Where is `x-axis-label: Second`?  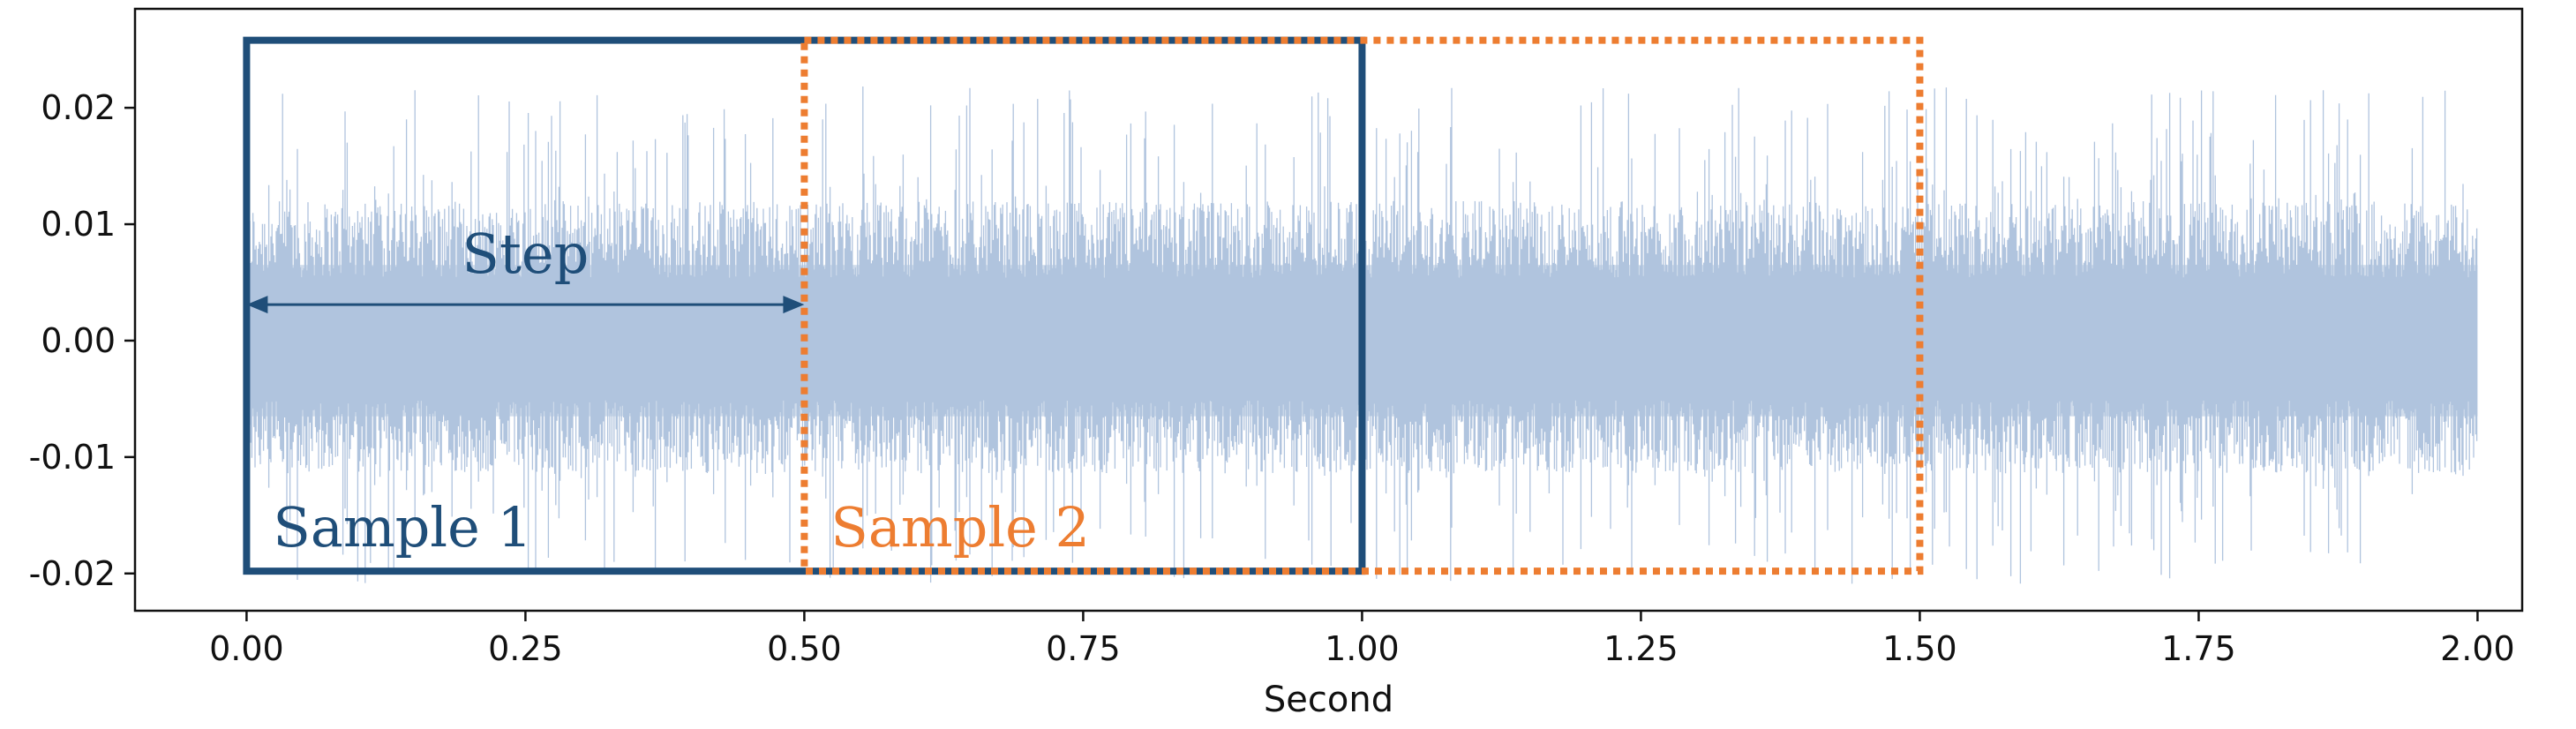
x-axis-label: Second is located at coordinates (1328, 700).